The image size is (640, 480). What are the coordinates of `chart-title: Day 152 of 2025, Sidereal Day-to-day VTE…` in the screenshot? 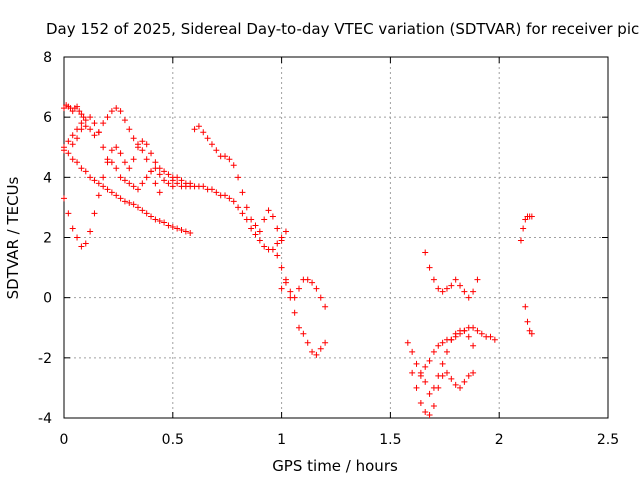 It's located at (343, 29).